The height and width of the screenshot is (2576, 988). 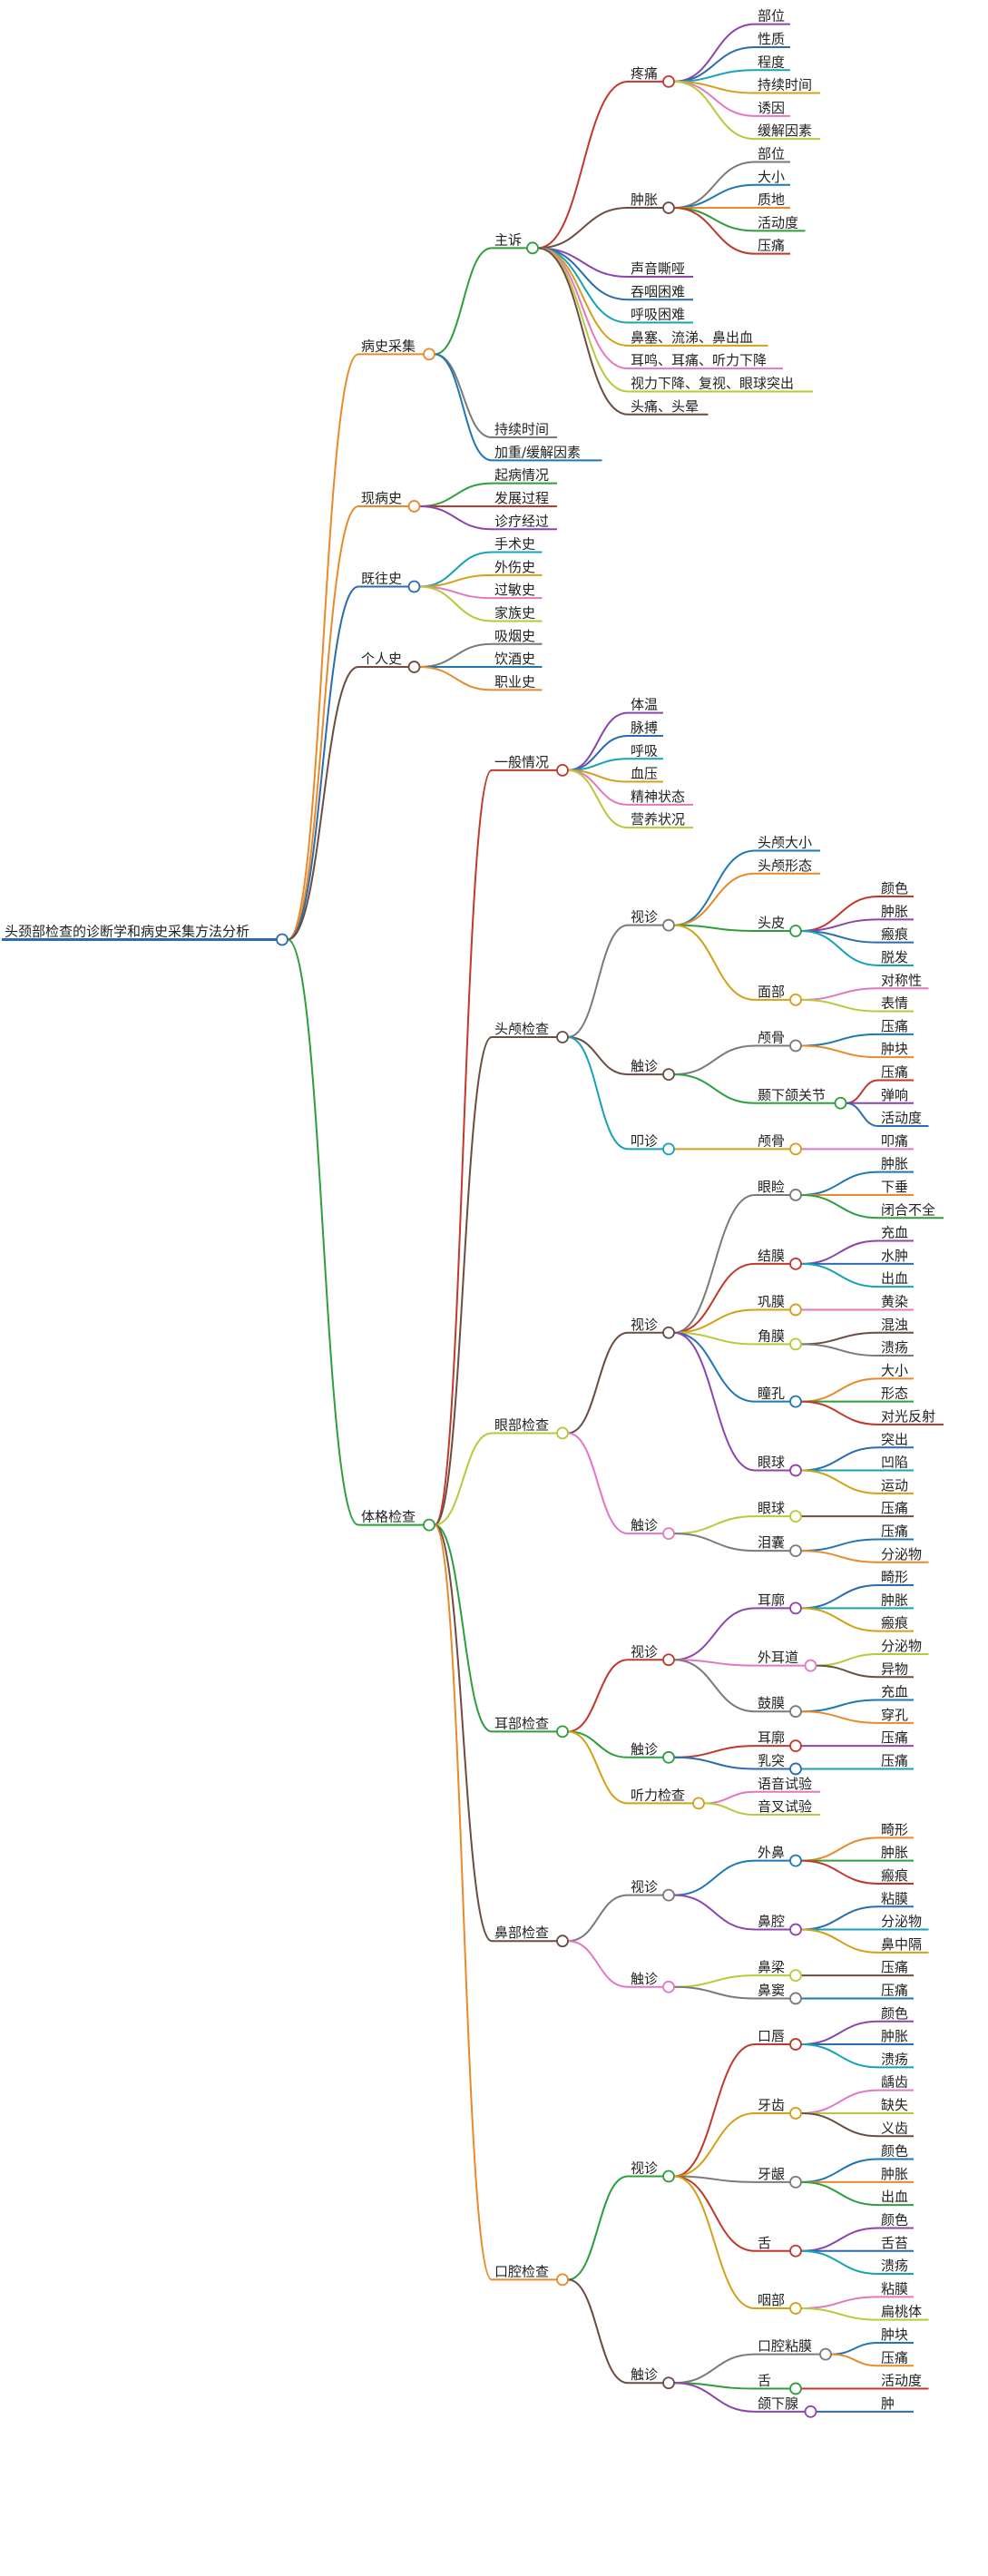 What do you see at coordinates (894, 1990) in the screenshot?
I see `node-label: 压痛` at bounding box center [894, 1990].